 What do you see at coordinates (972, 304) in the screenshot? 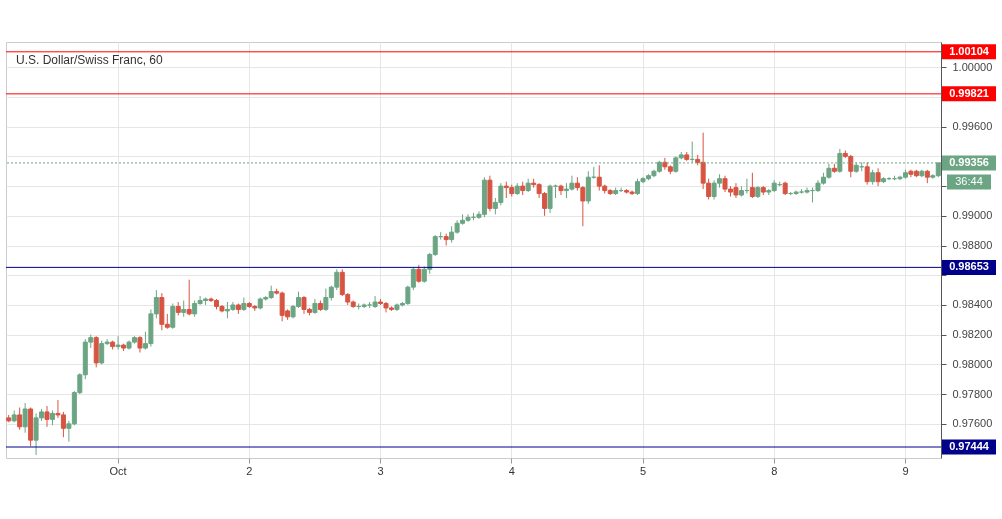
I see `y-tick-label: 0.98400` at bounding box center [972, 304].